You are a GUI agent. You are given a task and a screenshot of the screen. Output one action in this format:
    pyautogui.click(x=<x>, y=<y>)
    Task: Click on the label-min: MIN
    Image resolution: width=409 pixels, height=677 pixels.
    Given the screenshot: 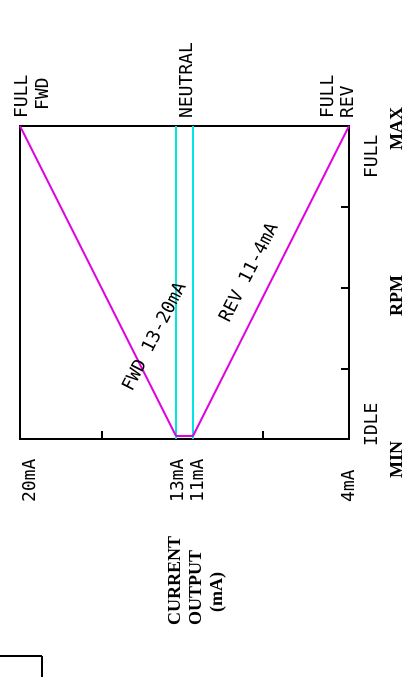 What is the action you would take?
    pyautogui.click(x=396, y=459)
    